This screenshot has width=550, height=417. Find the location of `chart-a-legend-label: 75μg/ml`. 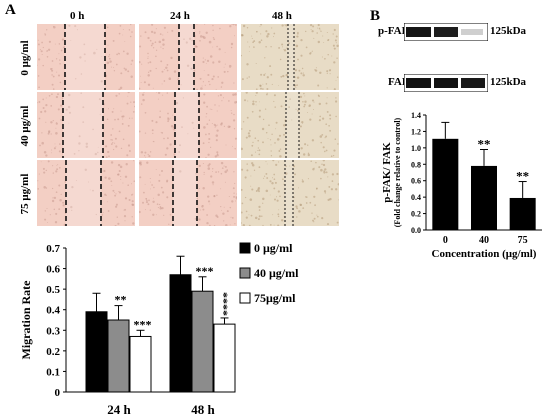

chart-a-legend-label: 75μg/ml is located at coordinates (275, 298).